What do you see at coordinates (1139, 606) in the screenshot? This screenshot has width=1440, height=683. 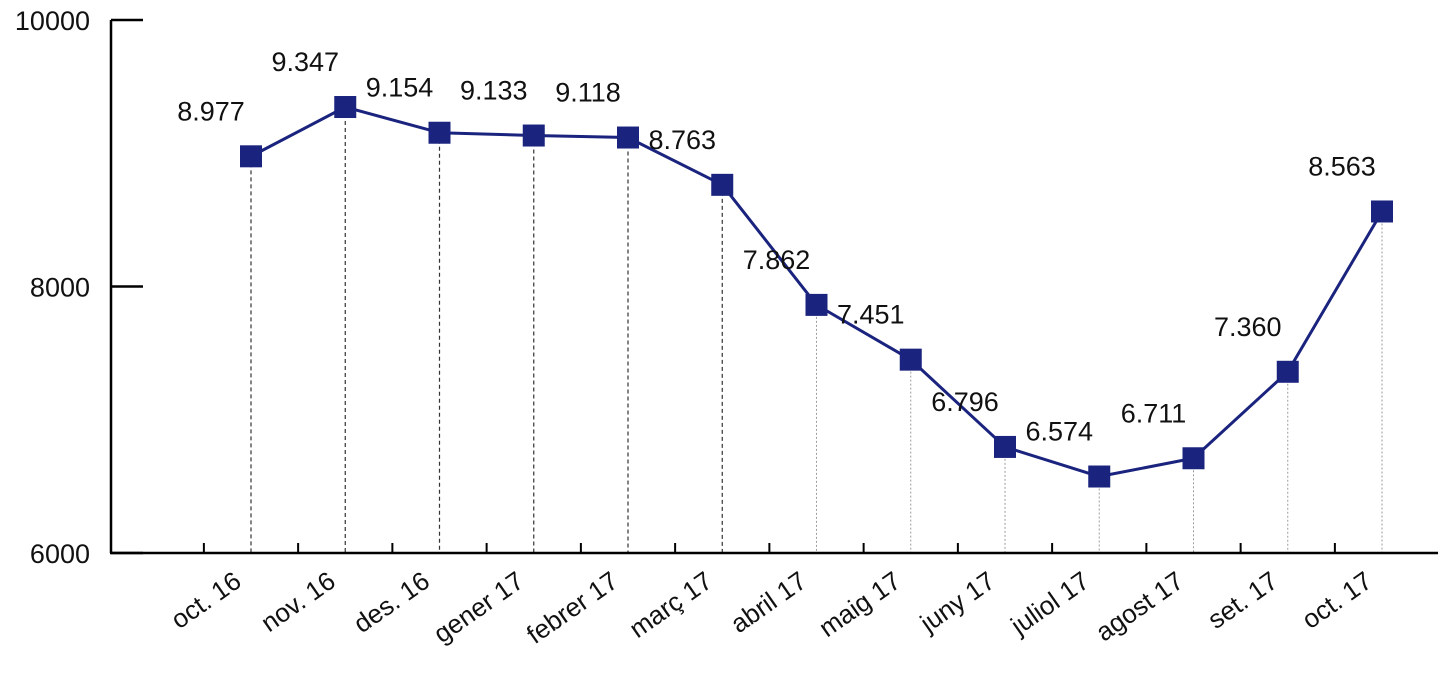 I see `x-tick-label: agost 17` at bounding box center [1139, 606].